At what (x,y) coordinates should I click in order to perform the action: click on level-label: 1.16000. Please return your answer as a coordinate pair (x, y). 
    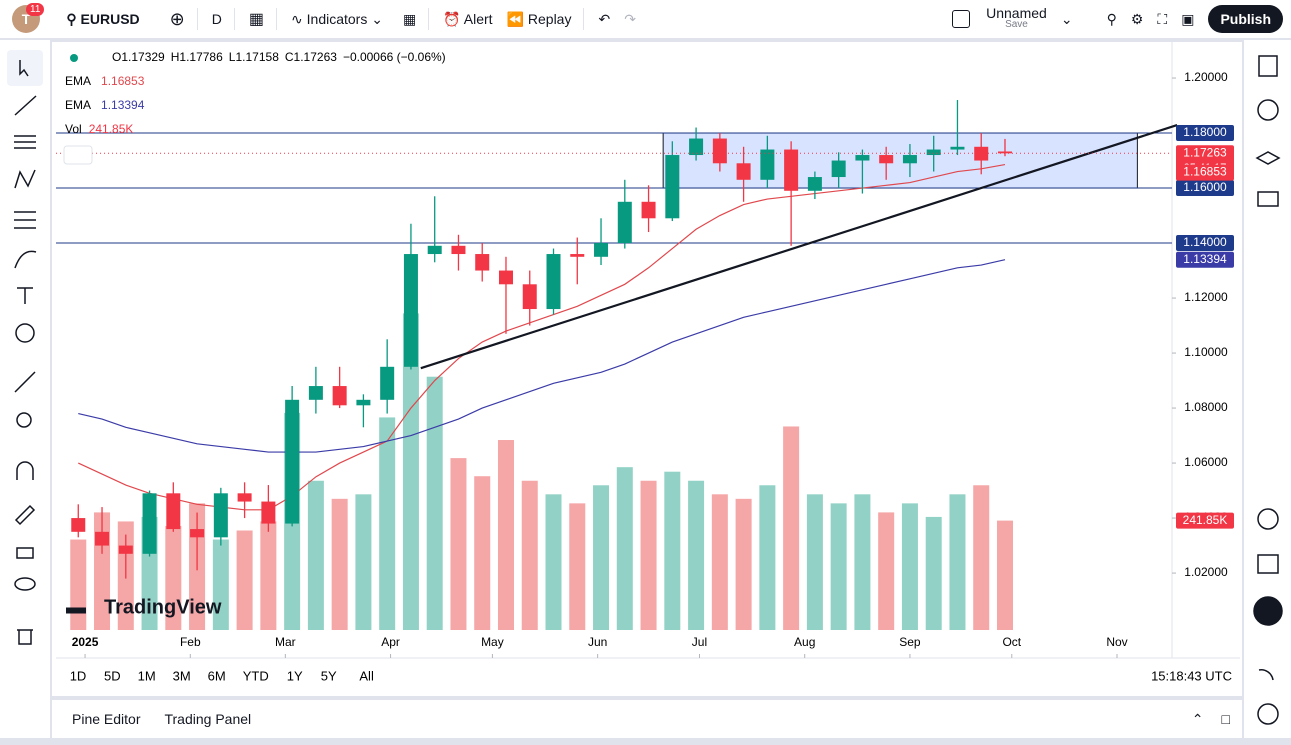
    Looking at the image, I should click on (1205, 187).